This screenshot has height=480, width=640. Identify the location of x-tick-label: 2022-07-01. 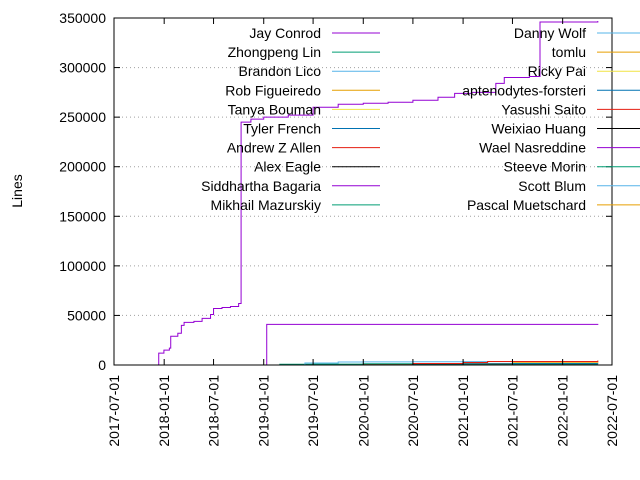
(612, 411).